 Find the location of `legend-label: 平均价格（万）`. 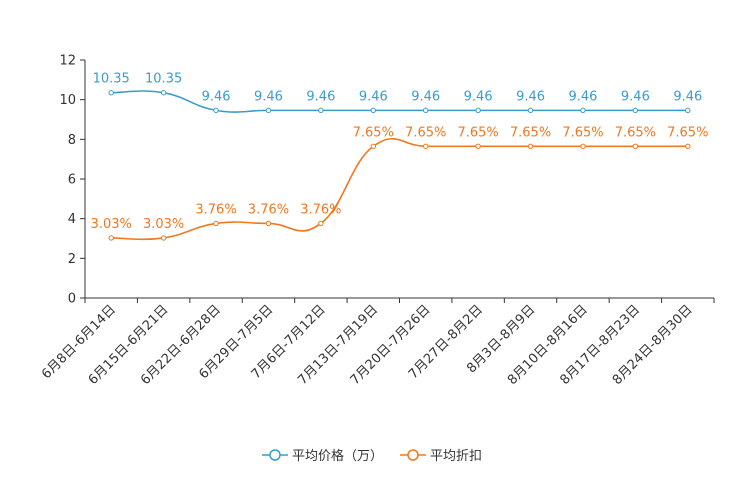

legend-label: 平均价格（万） is located at coordinates (337, 456).